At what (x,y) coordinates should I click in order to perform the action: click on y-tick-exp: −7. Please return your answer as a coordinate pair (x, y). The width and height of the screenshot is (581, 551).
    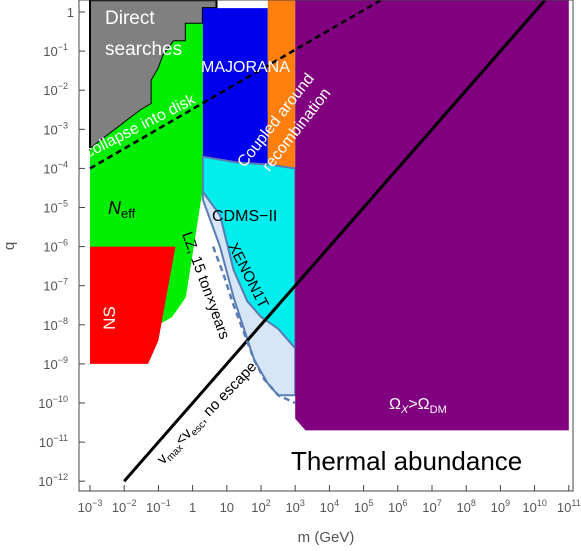
    Looking at the image, I should click on (63, 282).